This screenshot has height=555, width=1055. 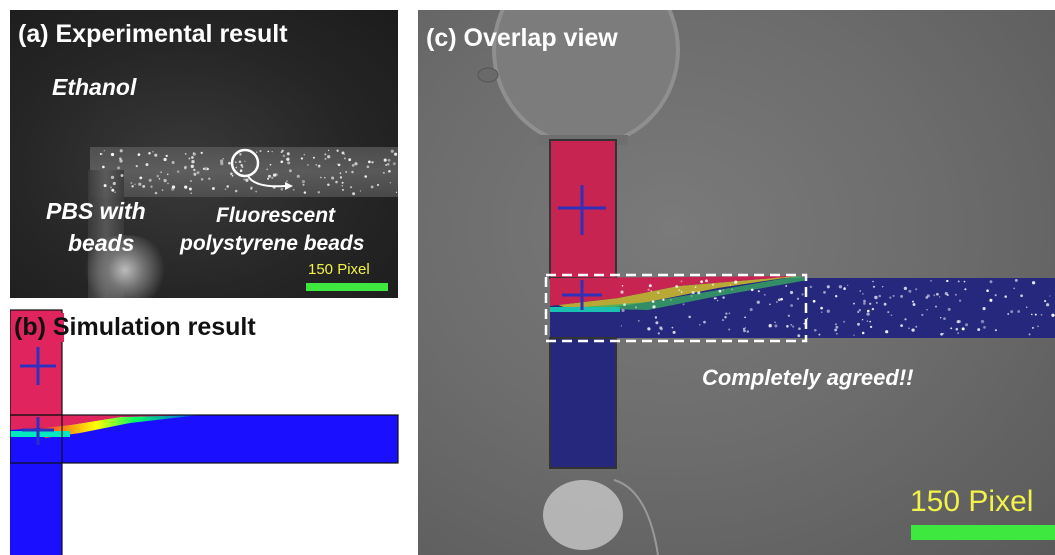 I want to click on overlap-plume, so click(x=678, y=294).